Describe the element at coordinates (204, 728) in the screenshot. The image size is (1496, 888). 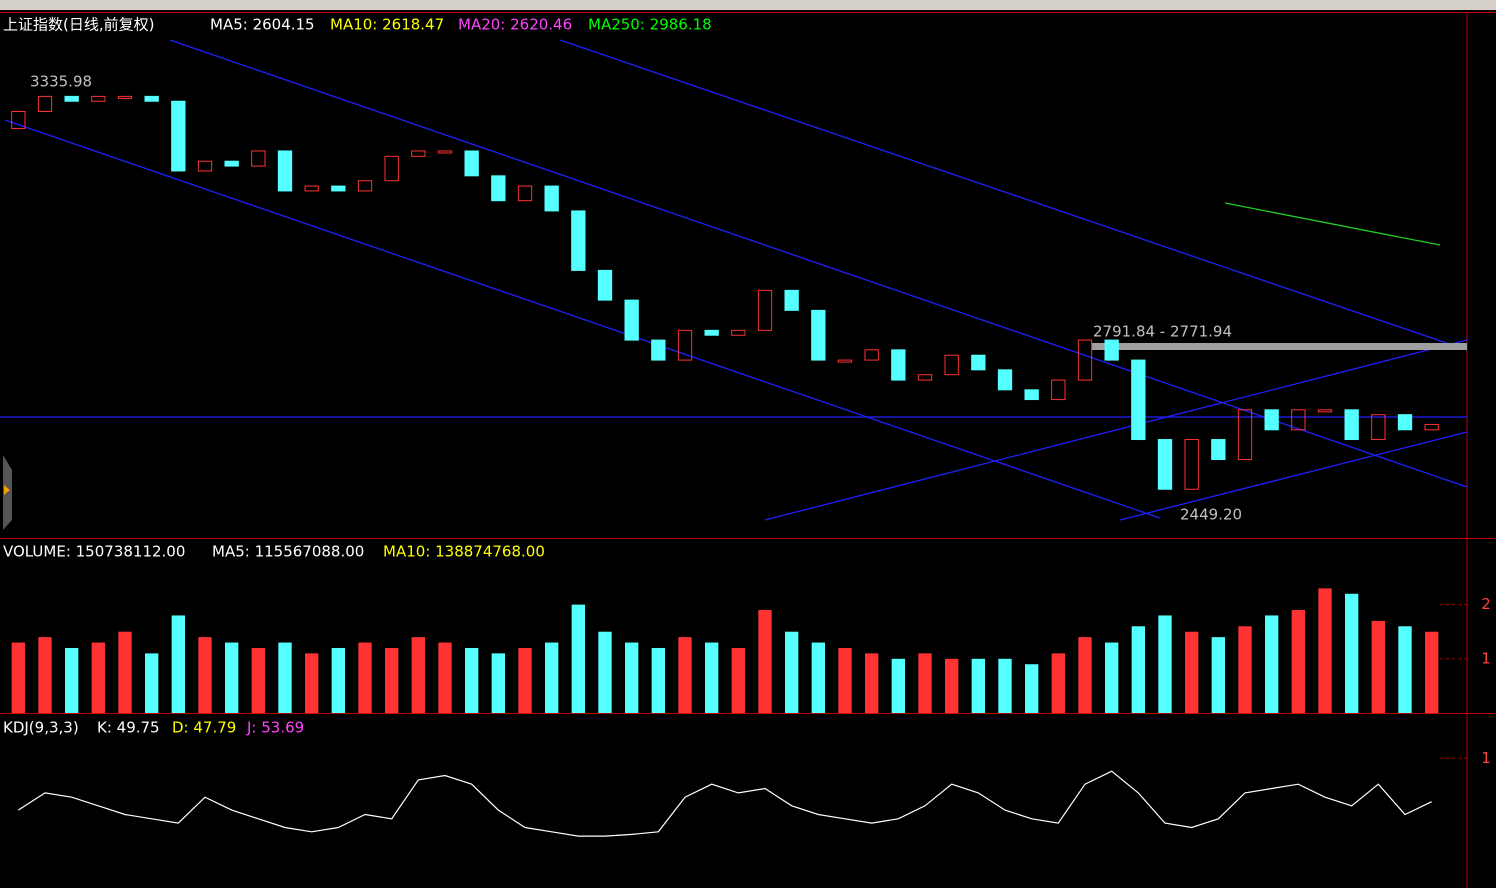
I see `indicator-label: D: 47.79` at that location.